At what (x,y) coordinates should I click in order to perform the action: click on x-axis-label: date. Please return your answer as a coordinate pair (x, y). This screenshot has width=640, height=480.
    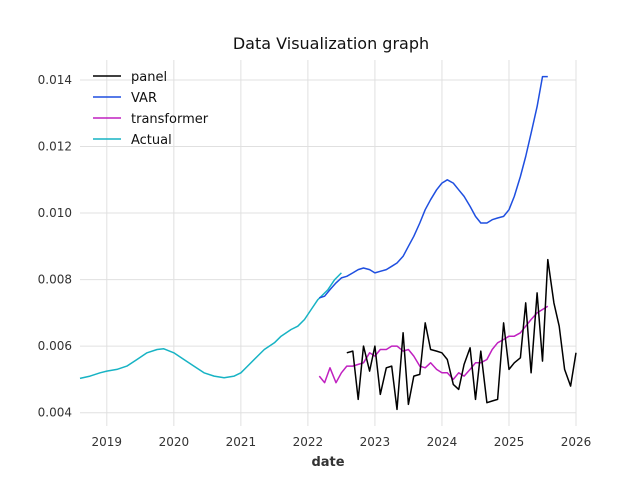
    Looking at the image, I should click on (327, 462).